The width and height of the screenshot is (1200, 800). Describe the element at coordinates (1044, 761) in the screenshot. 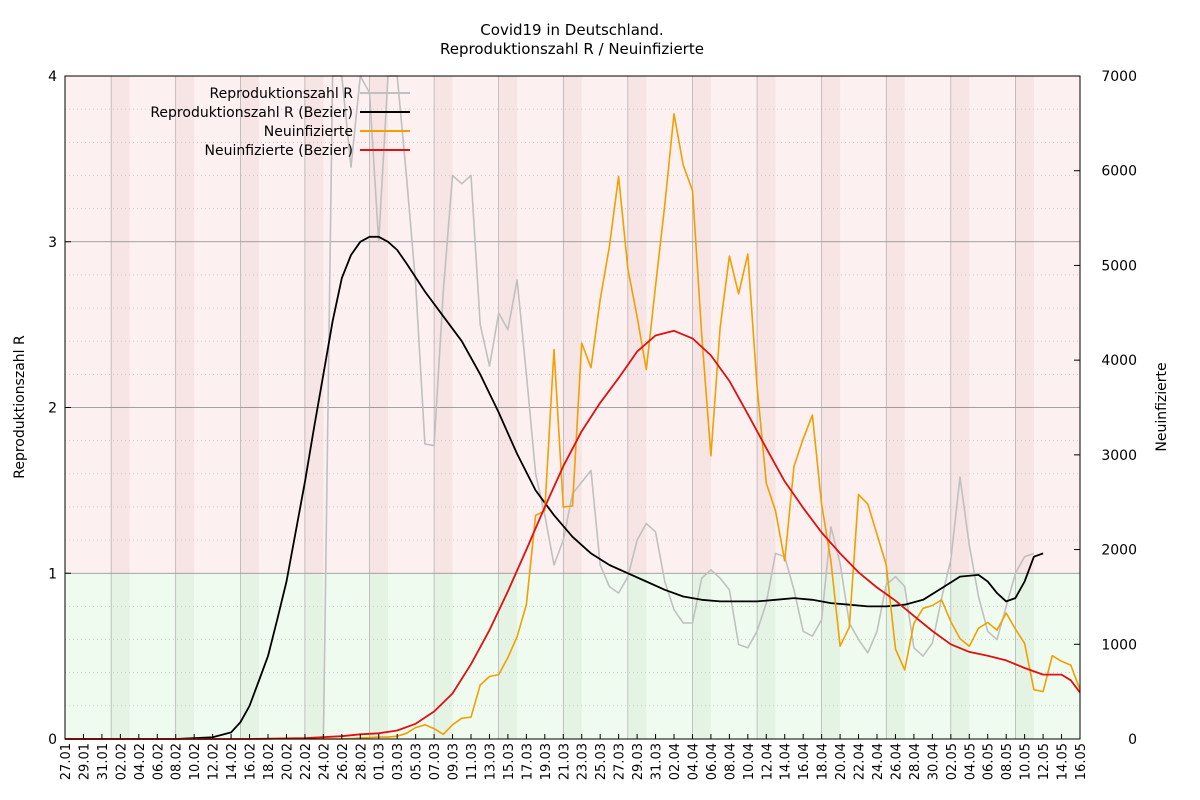

I see `x-tick-label: 12.05` at that location.